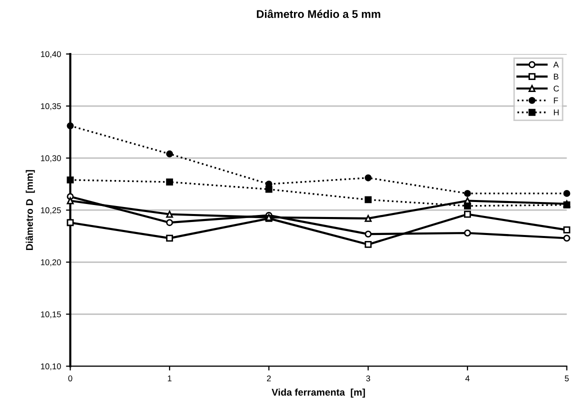  I want to click on x-tick-label: 0, so click(70, 378).